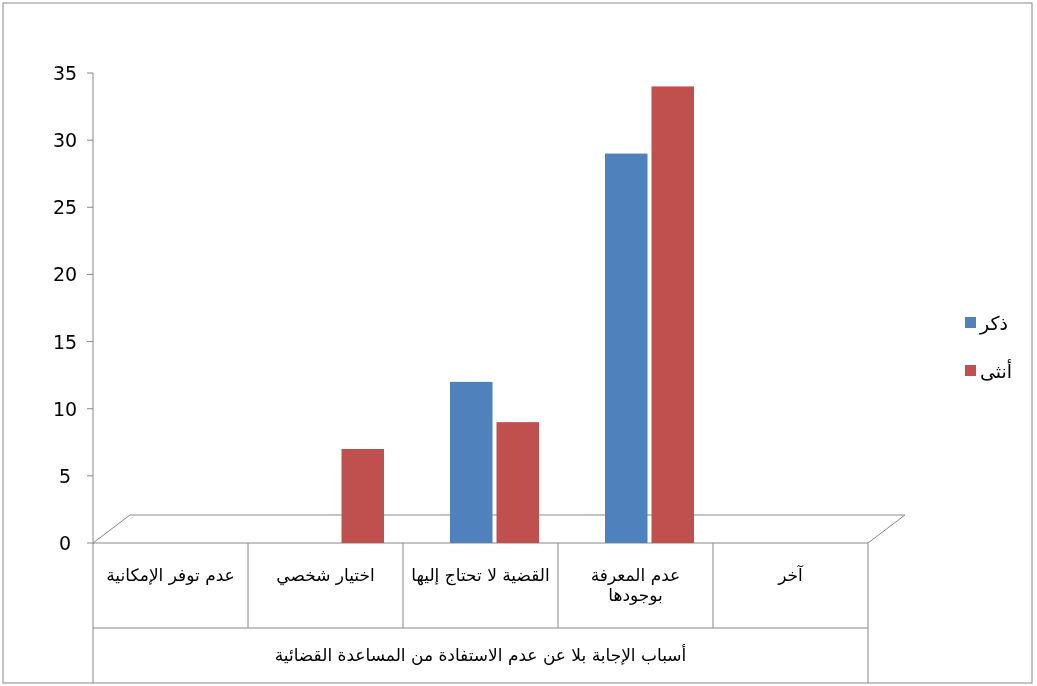  Describe the element at coordinates (65, 274) in the screenshot. I see `y-tick-label: 20` at that location.